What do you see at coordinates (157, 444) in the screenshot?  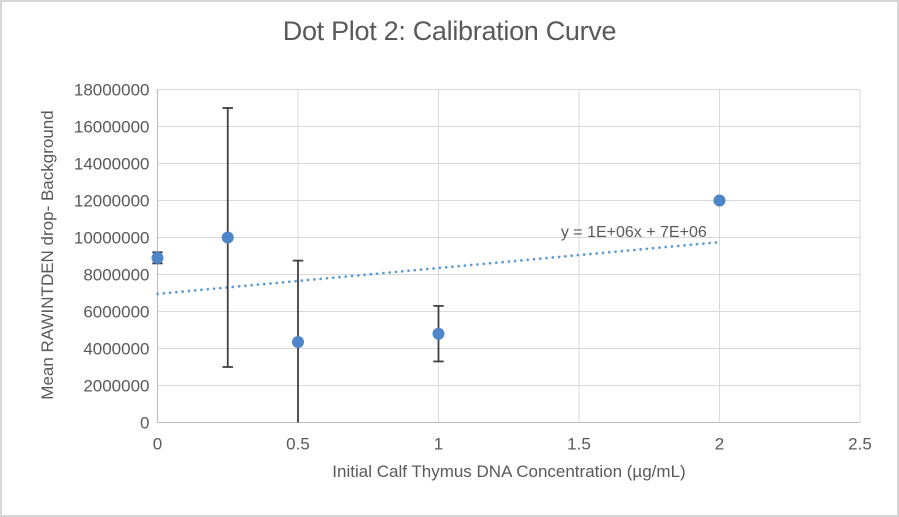 I see `x-tick-label: 0` at bounding box center [157, 444].